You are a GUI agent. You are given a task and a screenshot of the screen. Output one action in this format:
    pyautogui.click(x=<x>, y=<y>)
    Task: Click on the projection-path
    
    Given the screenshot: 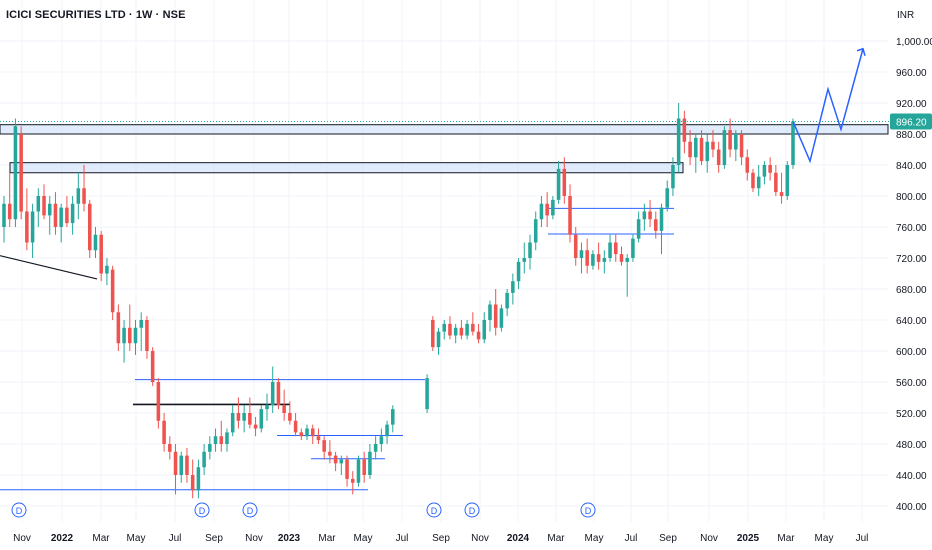 What is the action you would take?
    pyautogui.click(x=828, y=106)
    